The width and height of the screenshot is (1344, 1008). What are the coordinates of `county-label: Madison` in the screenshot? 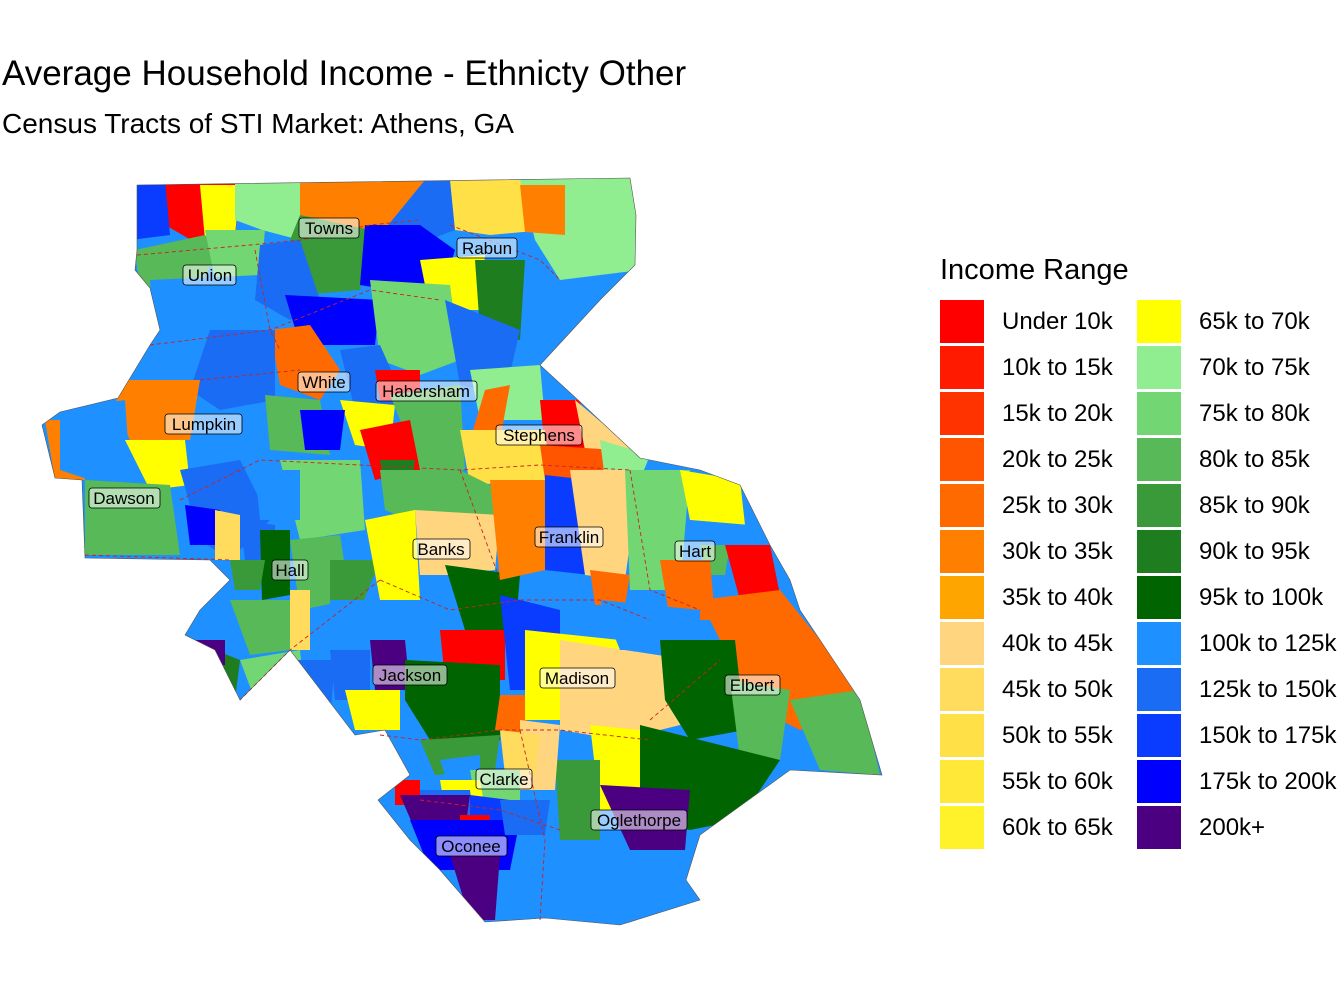 It's located at (577, 678).